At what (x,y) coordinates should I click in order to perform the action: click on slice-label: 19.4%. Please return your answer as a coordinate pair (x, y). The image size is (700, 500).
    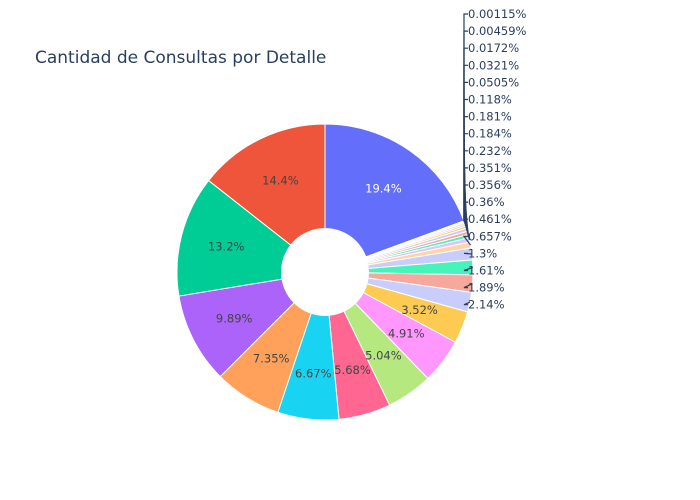
    Looking at the image, I should click on (383, 188).